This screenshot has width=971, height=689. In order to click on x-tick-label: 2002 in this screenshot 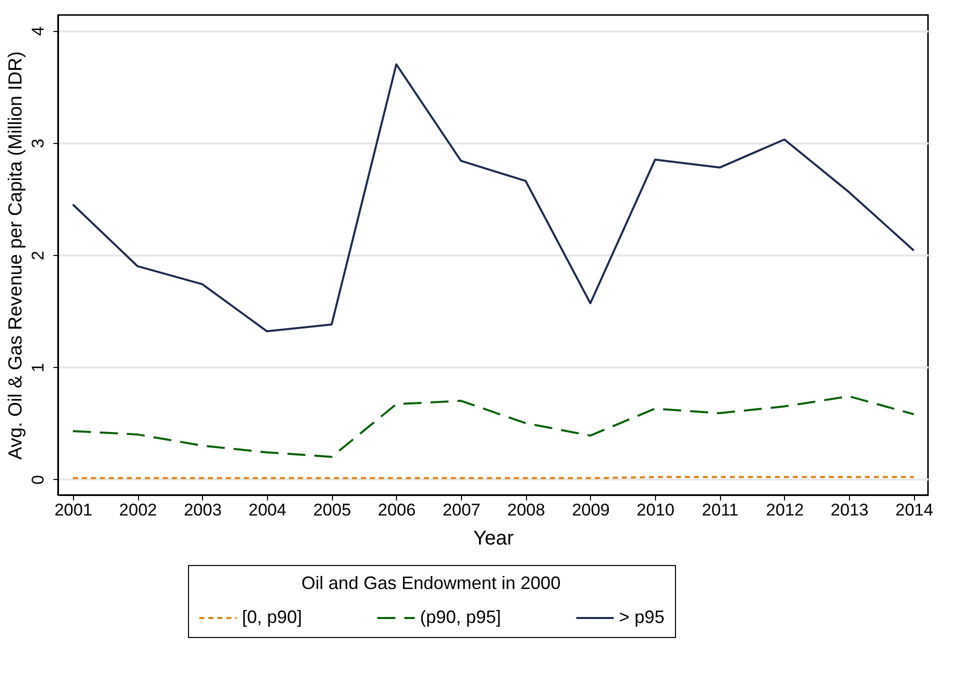, I will do `click(138, 510)`.